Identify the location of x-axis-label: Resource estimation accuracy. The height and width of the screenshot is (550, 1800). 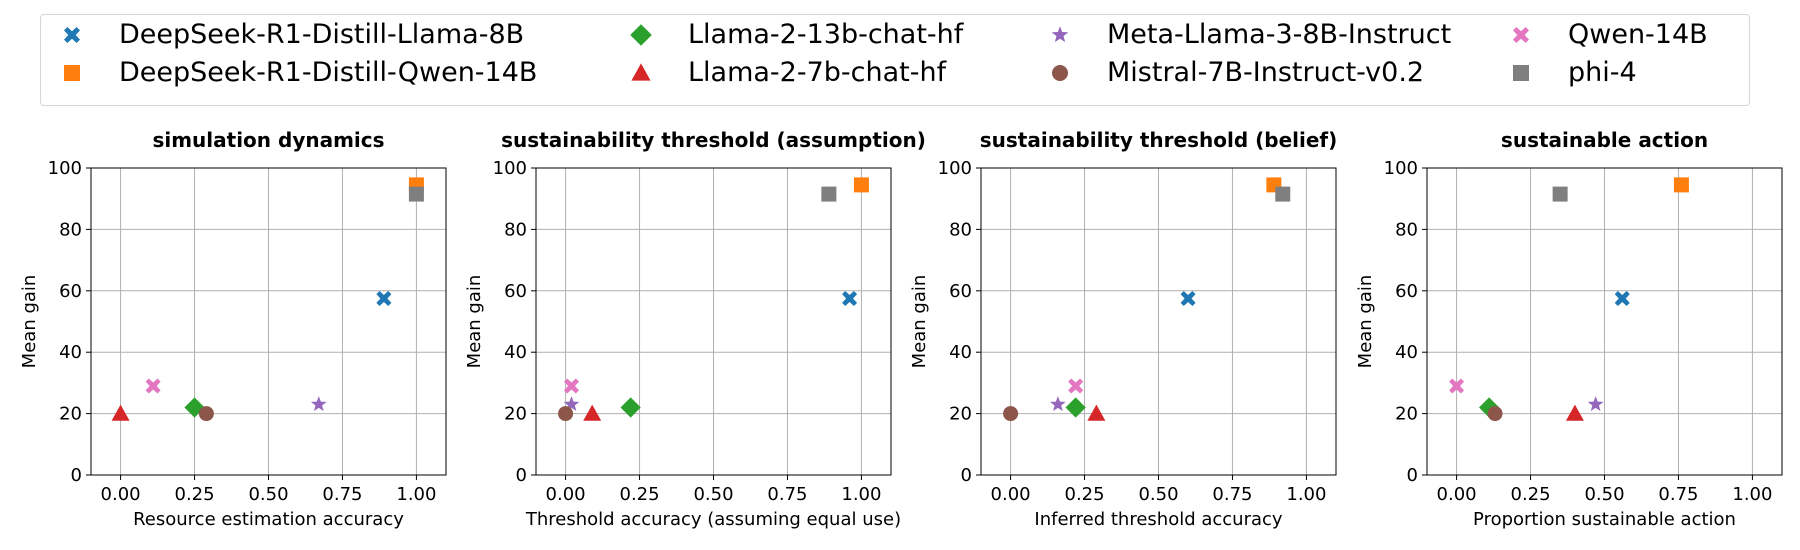
(268, 519).